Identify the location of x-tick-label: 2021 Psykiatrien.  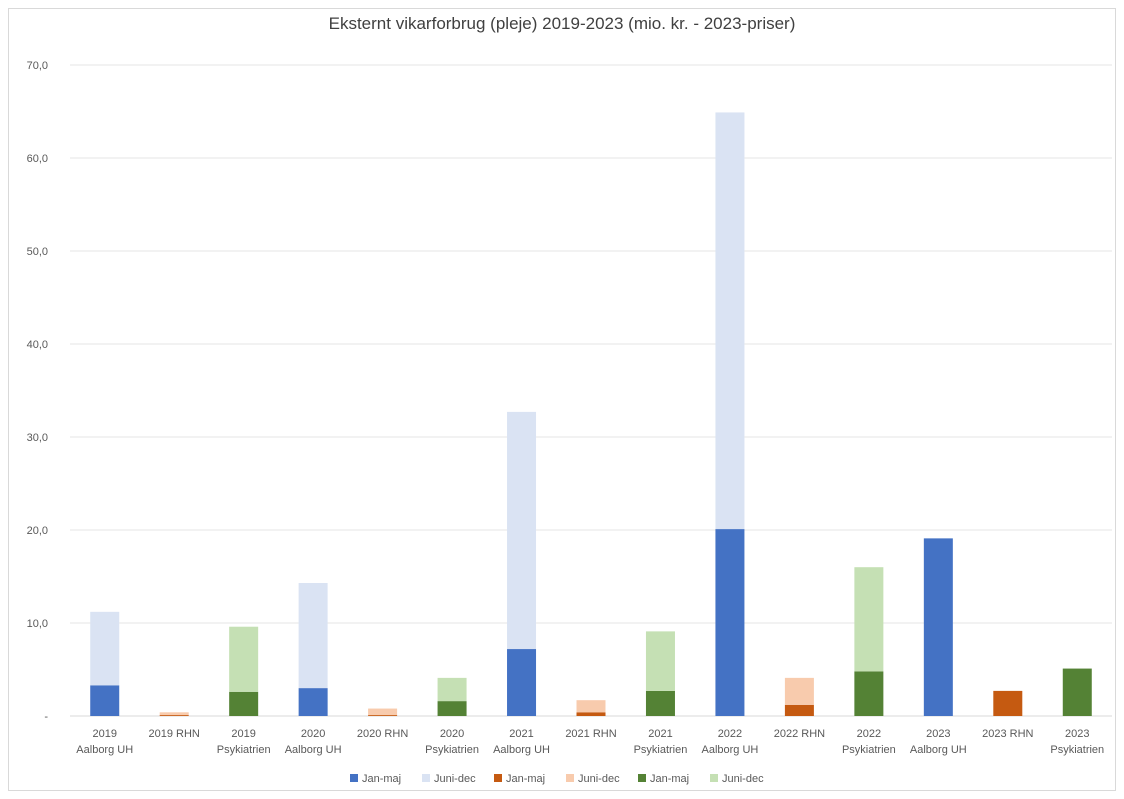
(661, 742).